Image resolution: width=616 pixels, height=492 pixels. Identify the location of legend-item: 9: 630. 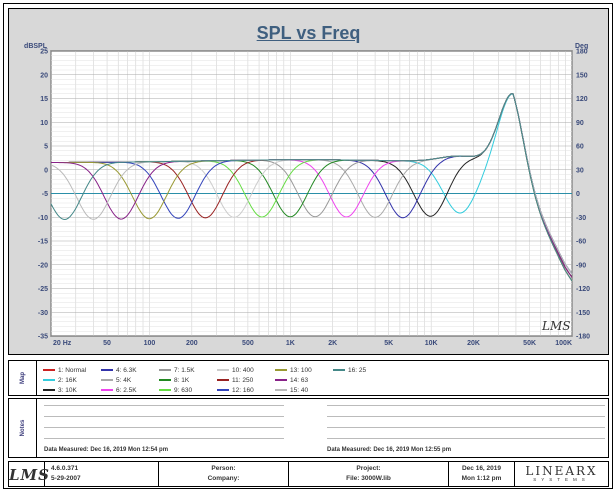
(175, 390).